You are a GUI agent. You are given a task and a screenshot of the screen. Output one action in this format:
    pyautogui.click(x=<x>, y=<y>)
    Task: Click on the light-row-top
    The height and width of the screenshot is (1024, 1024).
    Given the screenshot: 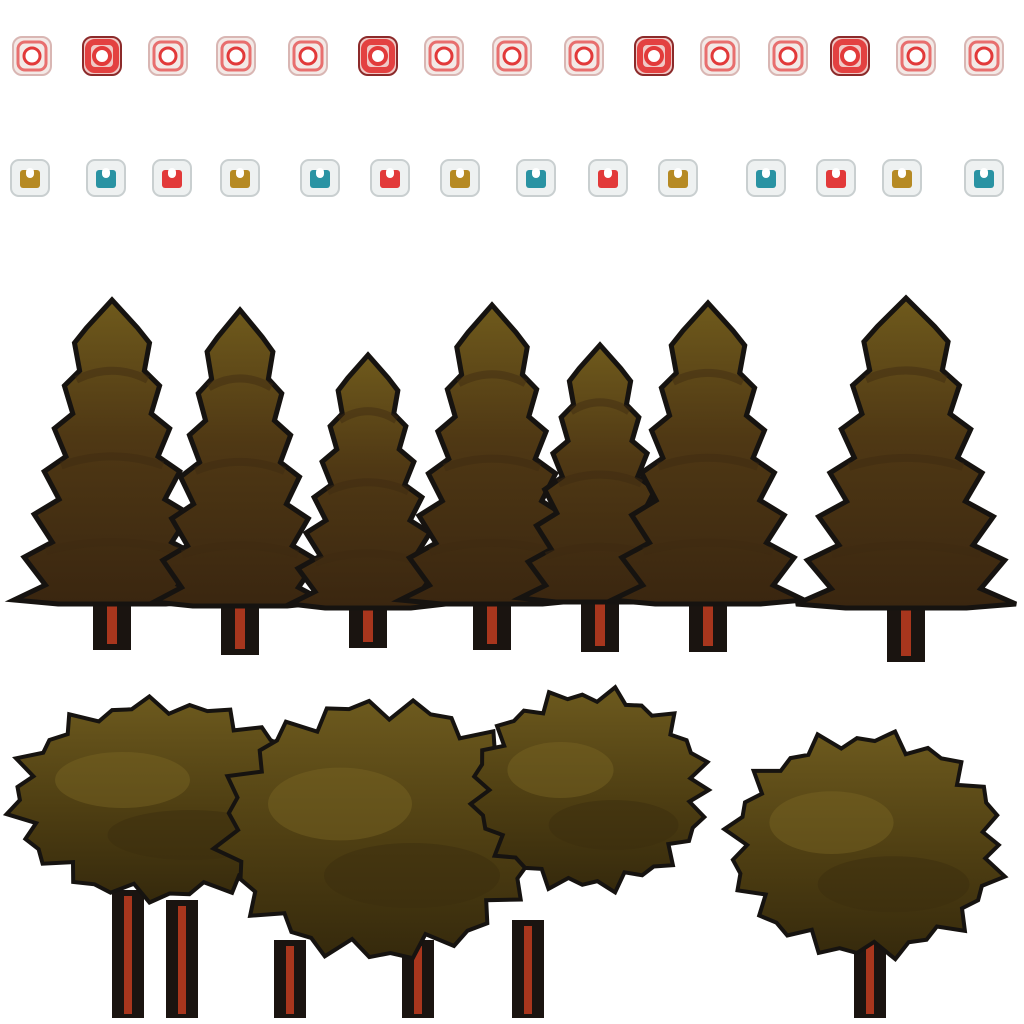 What is the action you would take?
    pyautogui.click(x=508, y=56)
    